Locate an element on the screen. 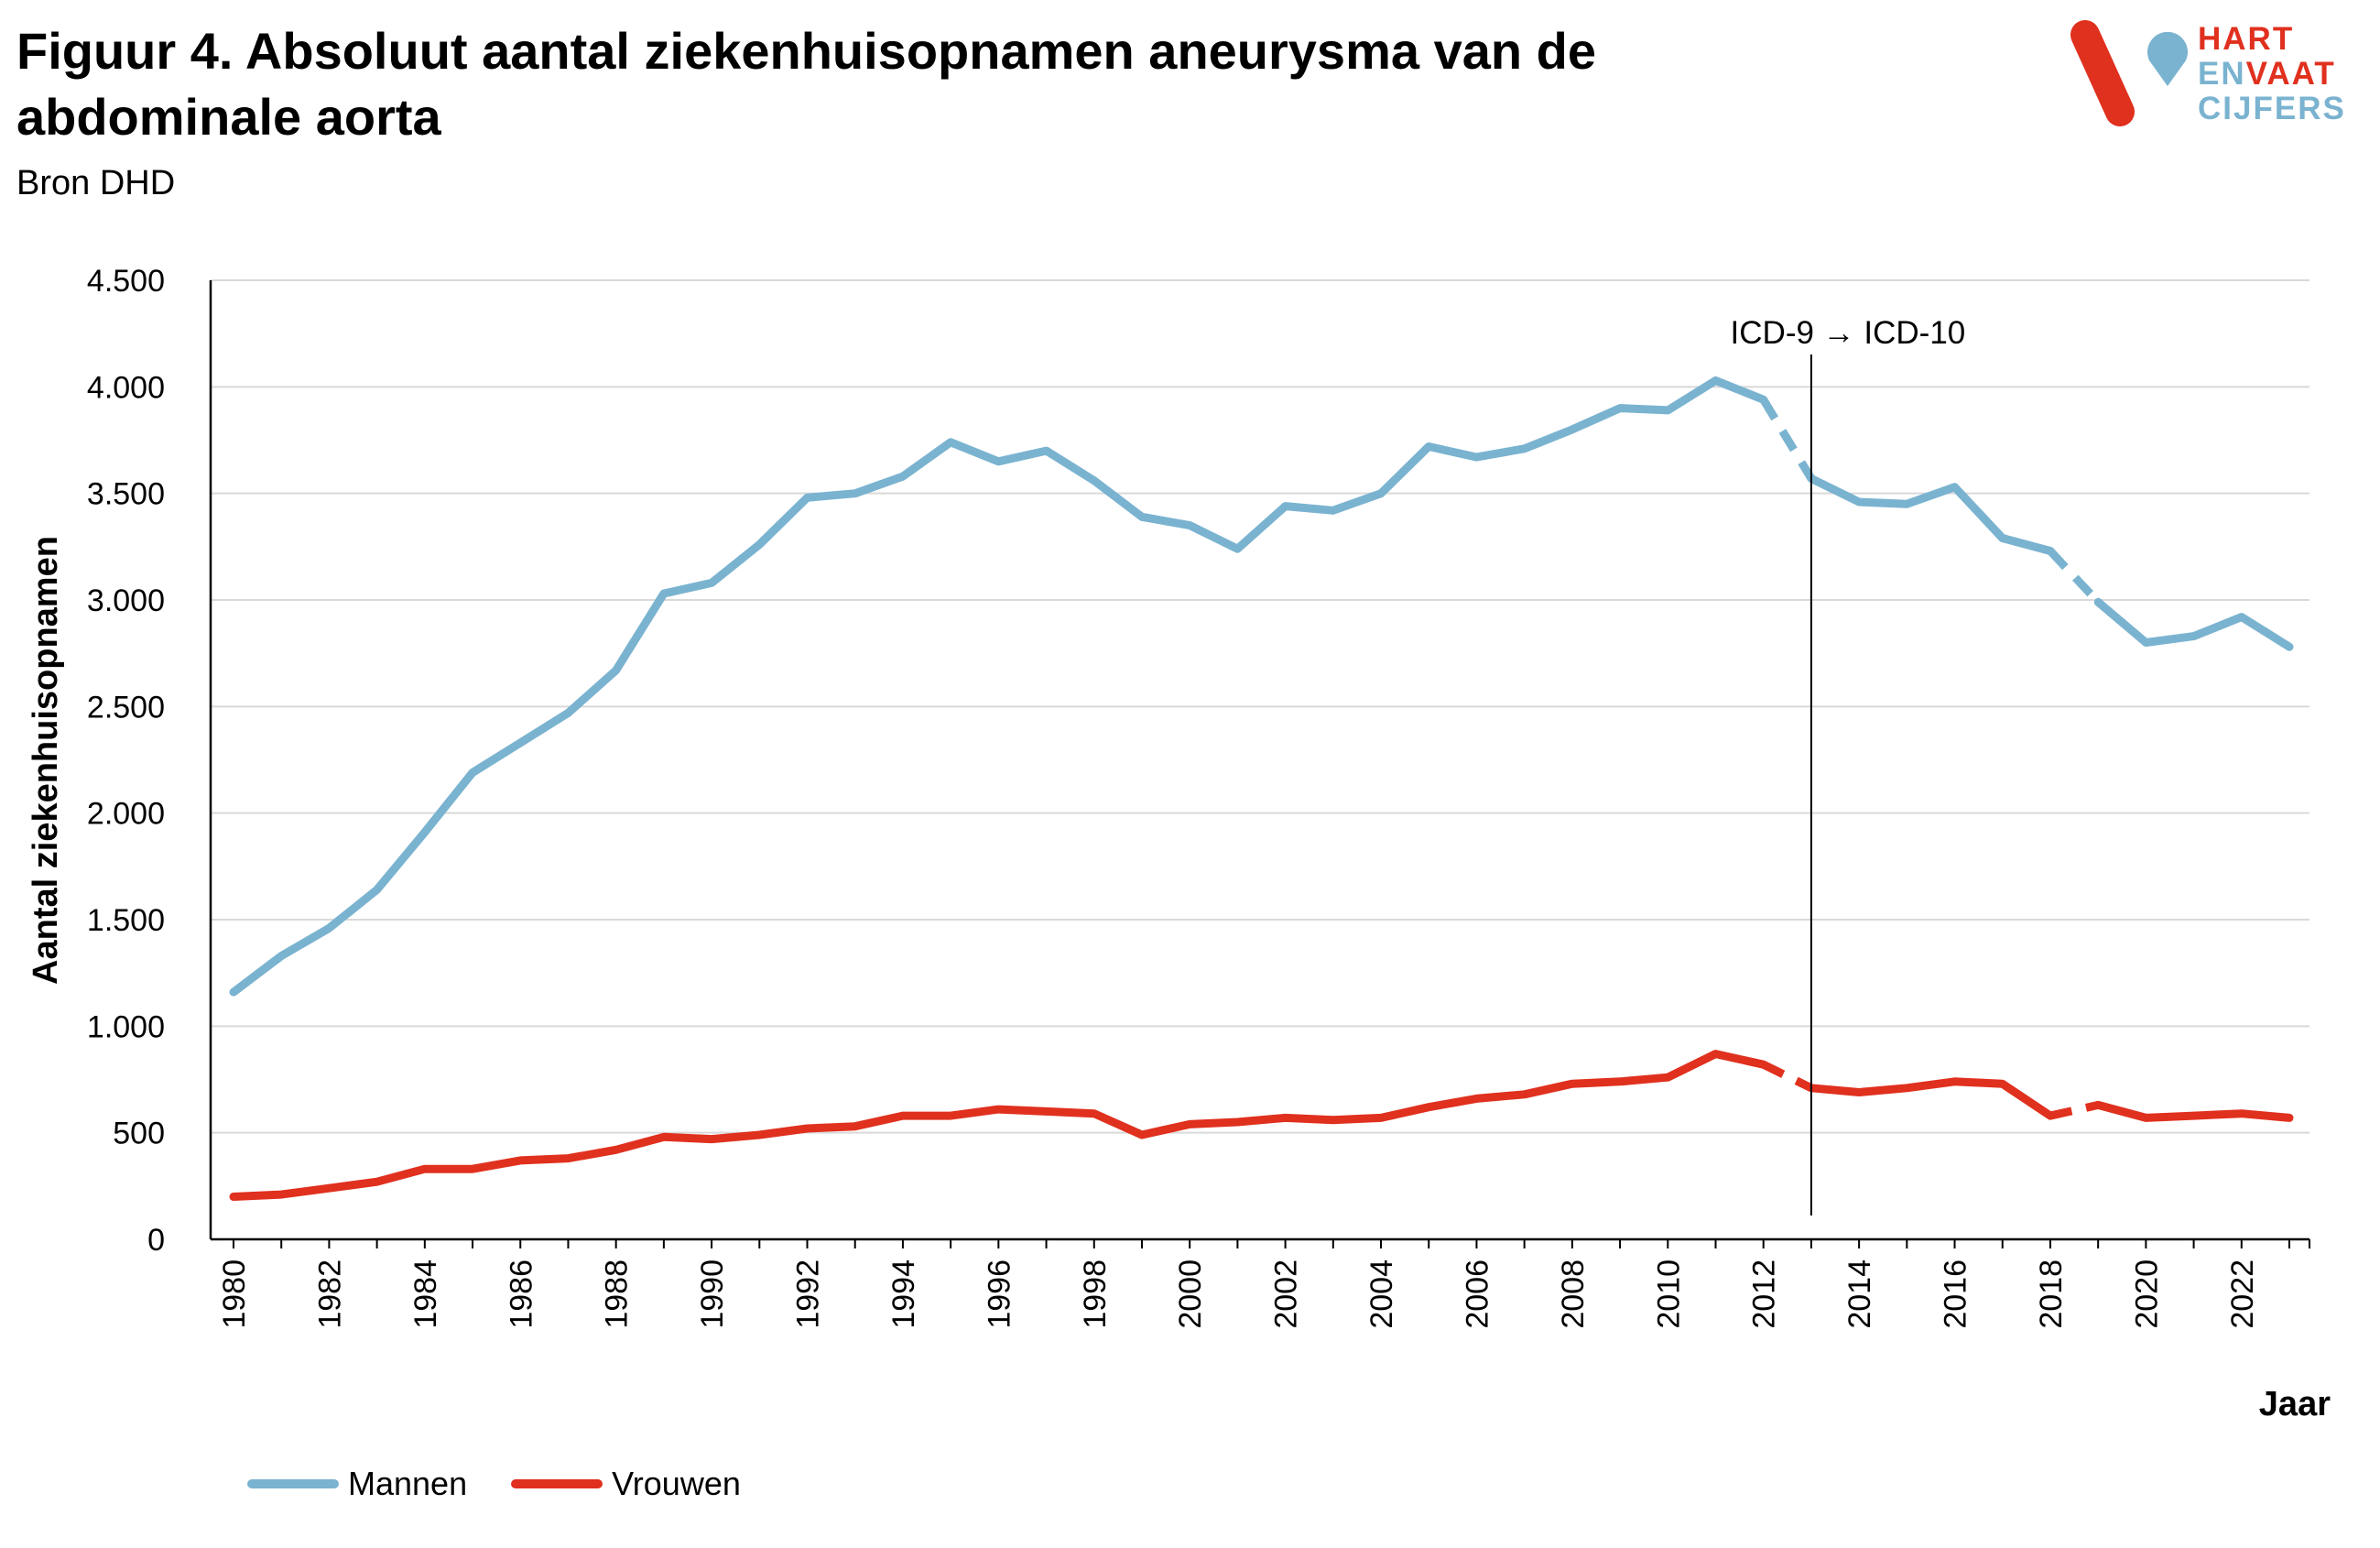 This screenshot has width=2380, height=1548. logo-line-en: EN is located at coordinates (2222, 74).